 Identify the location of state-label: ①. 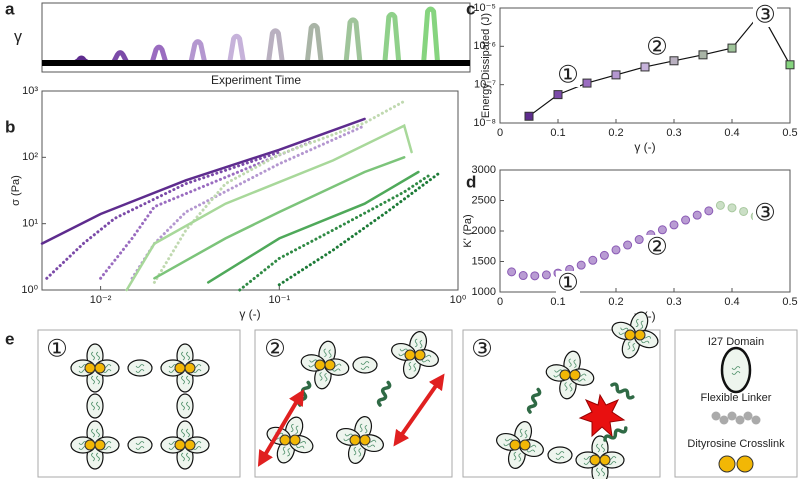
(57, 348).